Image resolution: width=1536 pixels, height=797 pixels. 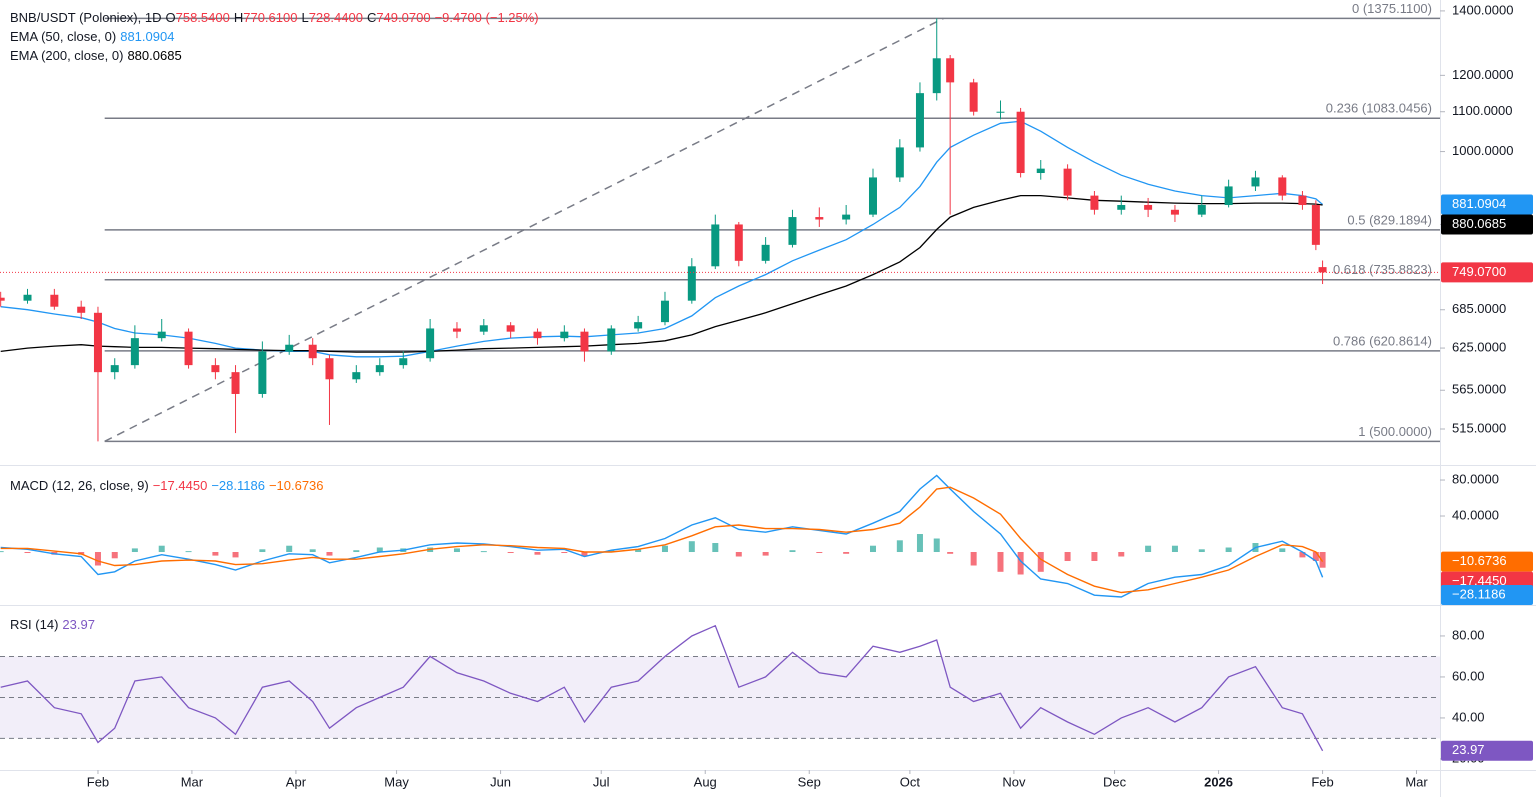 What do you see at coordinates (1482, 110) in the screenshot?
I see `y-tick-label: 1100.0000` at bounding box center [1482, 110].